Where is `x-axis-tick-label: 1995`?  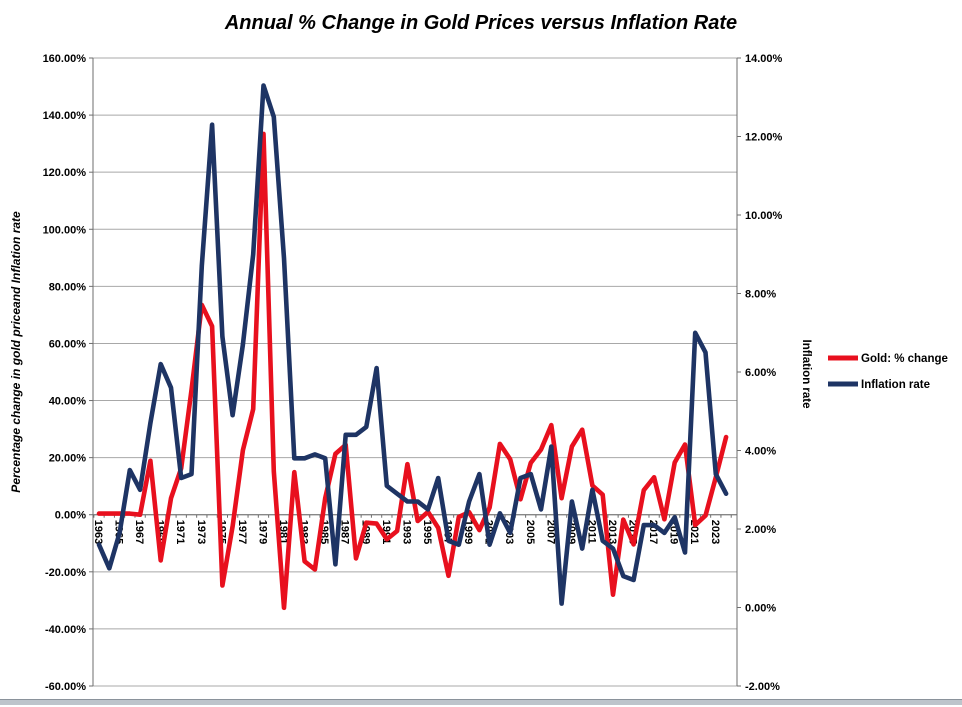
x-axis-tick-label: 1995 is located at coordinates (427, 532).